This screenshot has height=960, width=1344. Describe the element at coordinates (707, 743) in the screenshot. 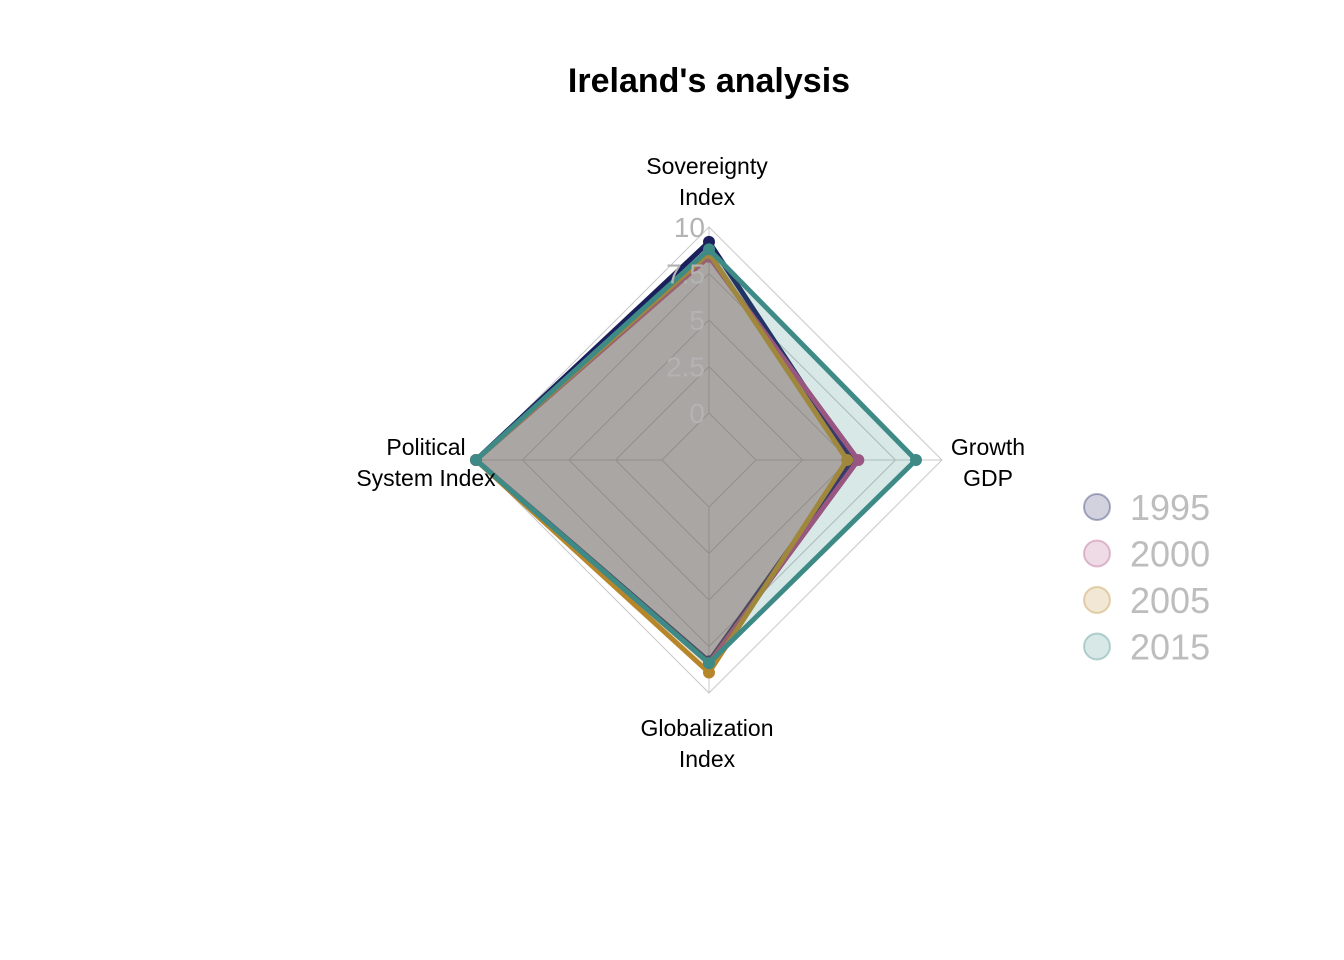

I see `axis-label: Globalization Index` at that location.